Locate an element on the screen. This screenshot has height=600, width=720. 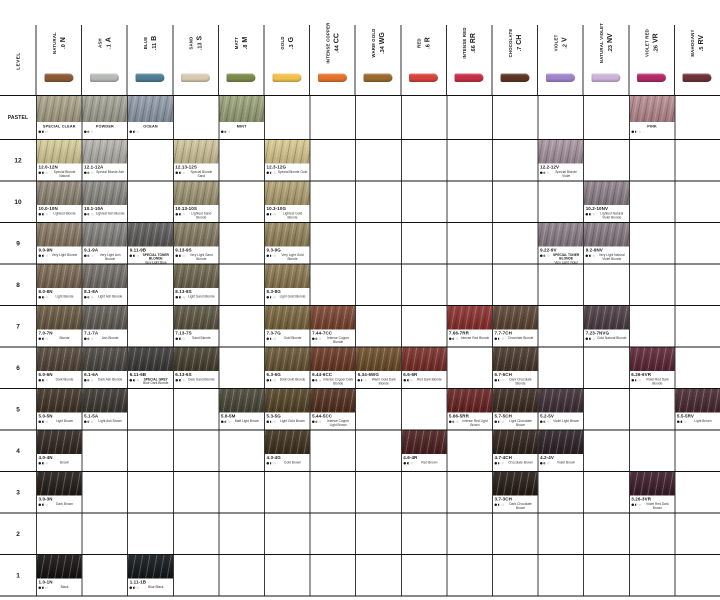
shade-description: Red Dark Blonde is located at coordinates (429, 380).